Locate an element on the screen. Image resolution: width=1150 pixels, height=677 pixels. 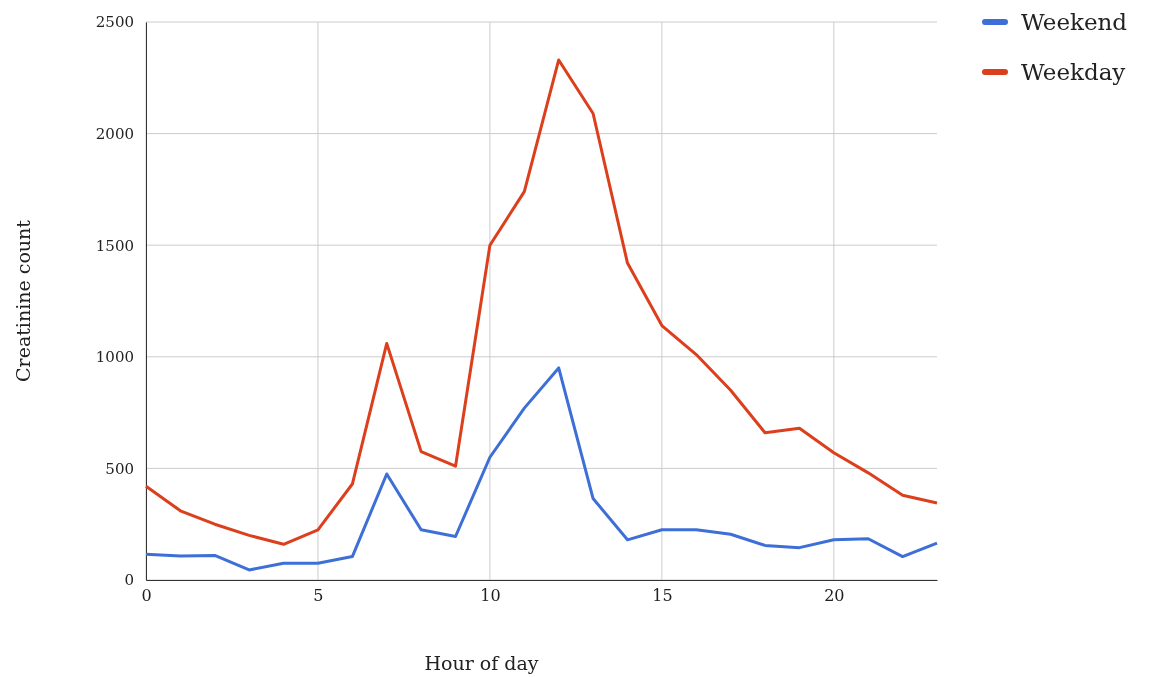
x-tick-label: 20 is located at coordinates (834, 596).